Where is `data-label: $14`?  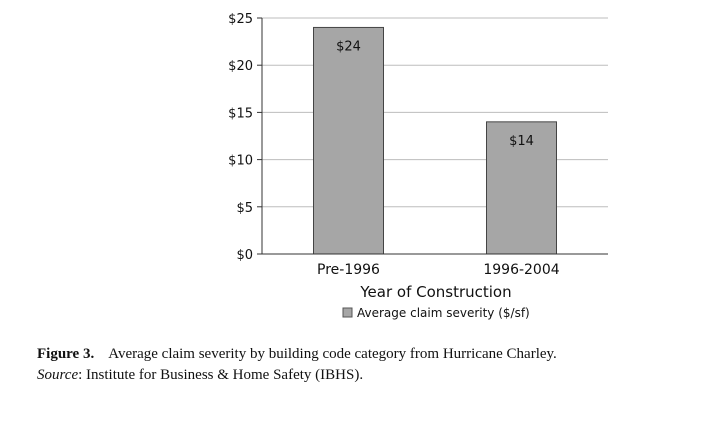 data-label: $14 is located at coordinates (521, 141).